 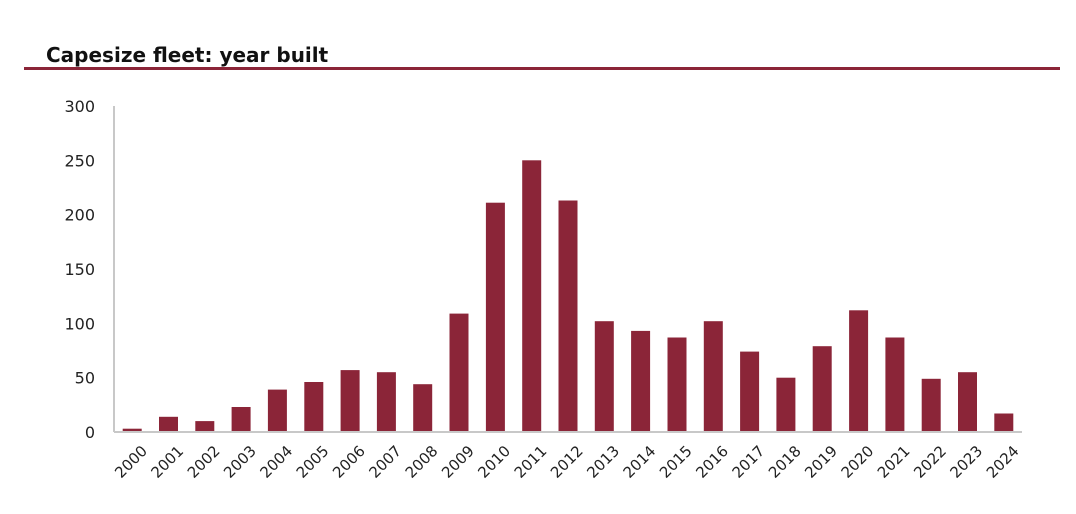 I want to click on x-tick-label: 2014, so click(x=640, y=462).